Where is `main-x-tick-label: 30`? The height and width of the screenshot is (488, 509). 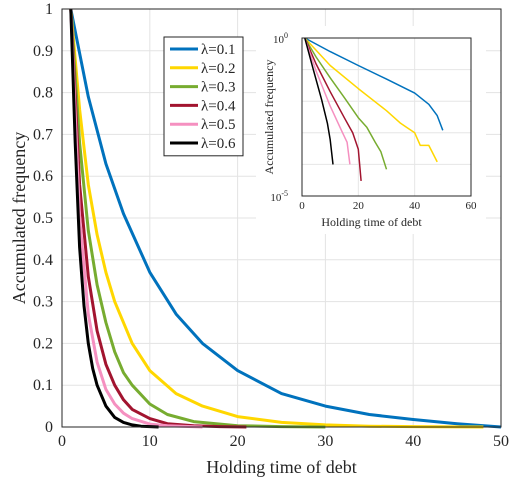
main-x-tick-label: 30 is located at coordinates (325, 441).